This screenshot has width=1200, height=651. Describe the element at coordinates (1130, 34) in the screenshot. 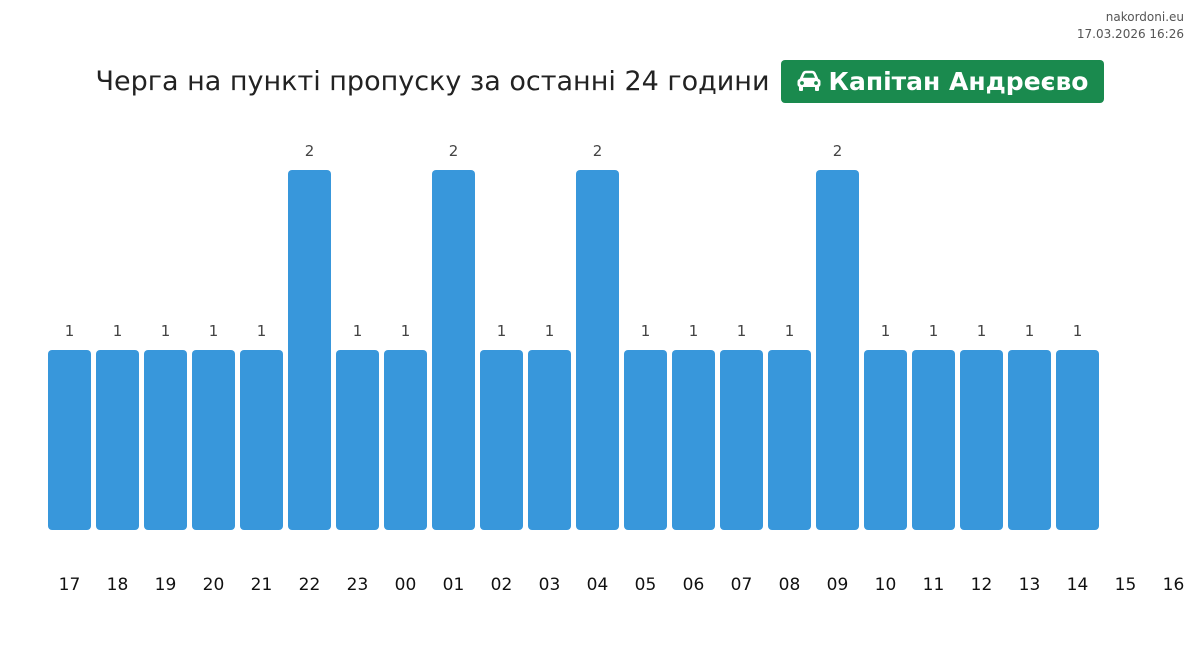

I see `timestamp: 17.03.2026 16:26` at that location.